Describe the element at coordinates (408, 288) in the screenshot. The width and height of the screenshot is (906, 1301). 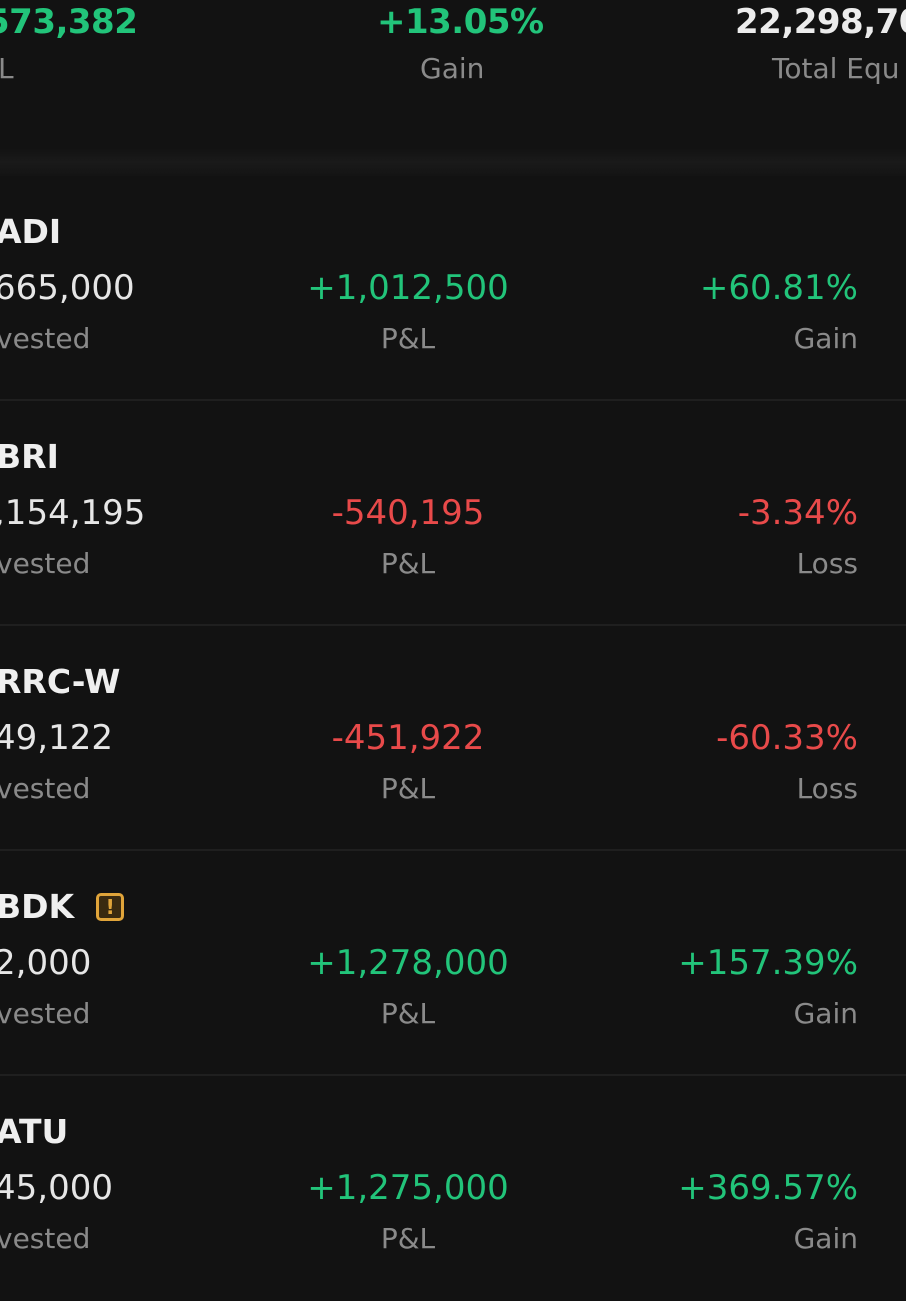
I see `pnl-value: +1,012,500` at that location.